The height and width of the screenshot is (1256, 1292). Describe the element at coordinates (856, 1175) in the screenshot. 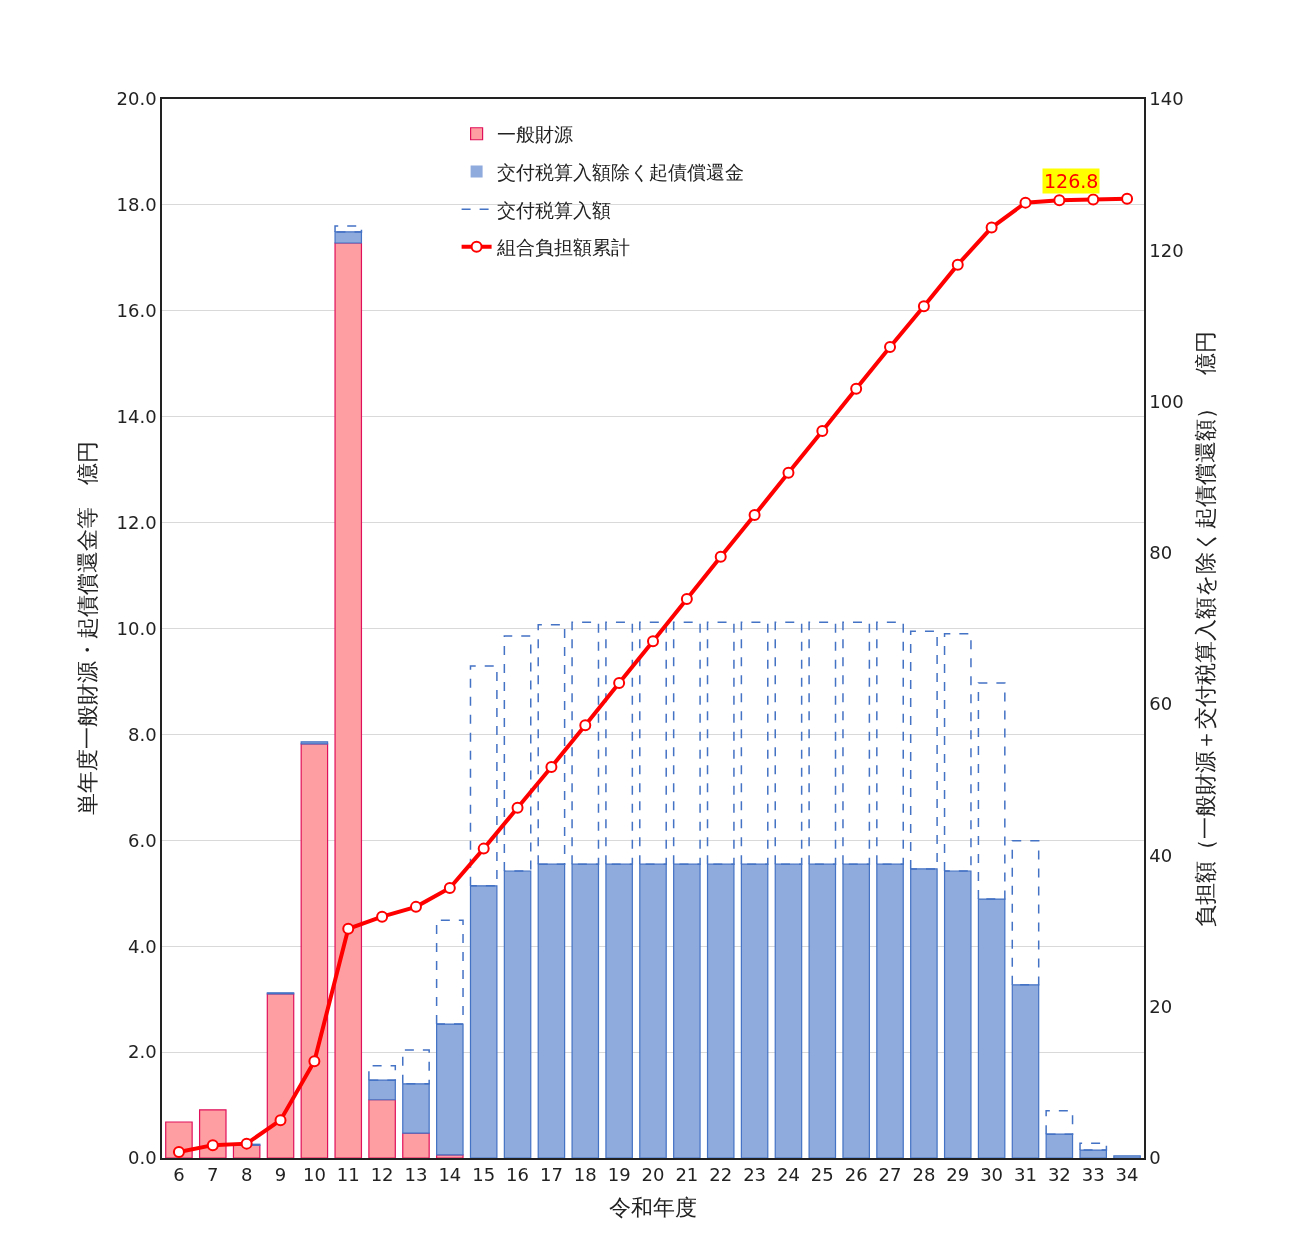

I see `x-tick-label: 26` at that location.